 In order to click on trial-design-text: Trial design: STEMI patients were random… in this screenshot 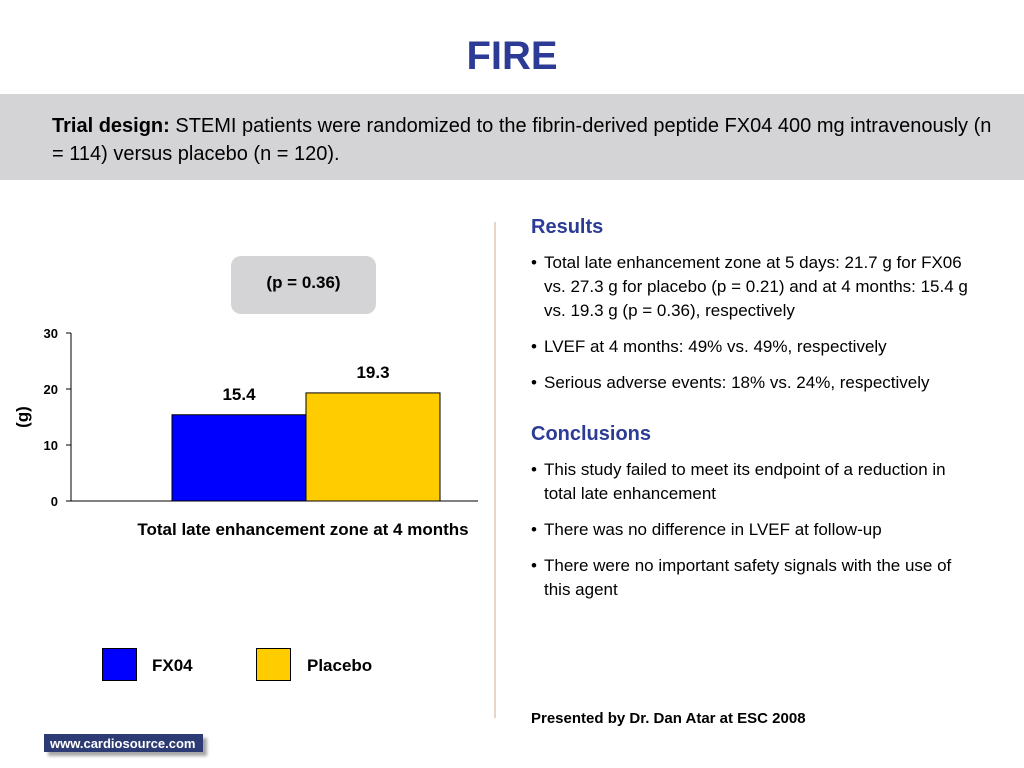, I will do `click(522, 140)`.